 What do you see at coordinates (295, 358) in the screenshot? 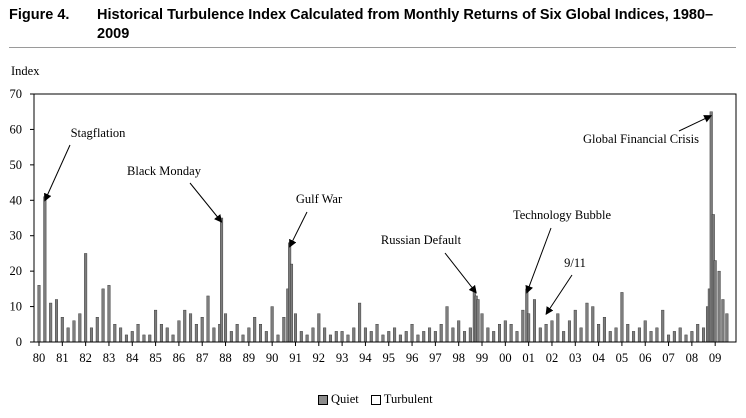
I see `x-tick-label: 91` at bounding box center [295, 358].